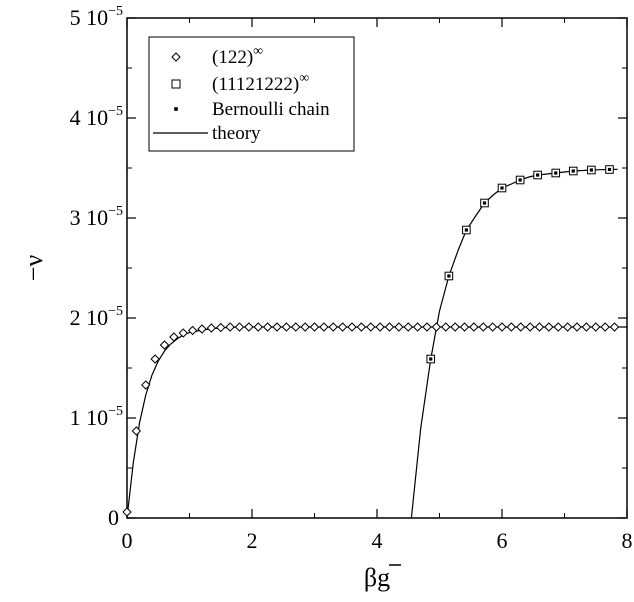 This screenshot has height=602, width=634. I want to click on legend-label: (122)∞, so click(237, 56).